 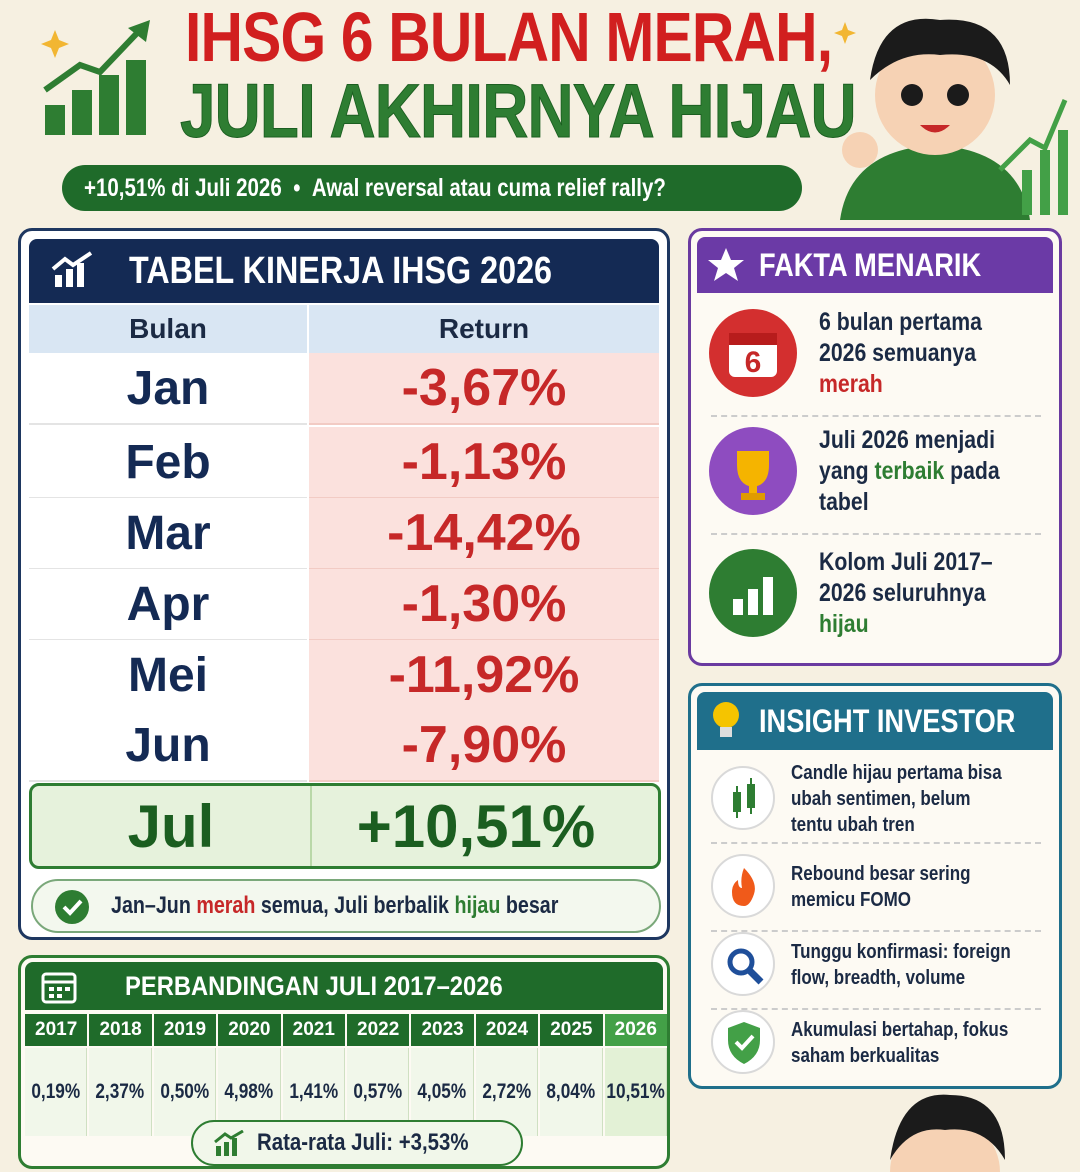 What do you see at coordinates (571, 1030) in the screenshot?
I see `year-cell: 2025` at bounding box center [571, 1030].